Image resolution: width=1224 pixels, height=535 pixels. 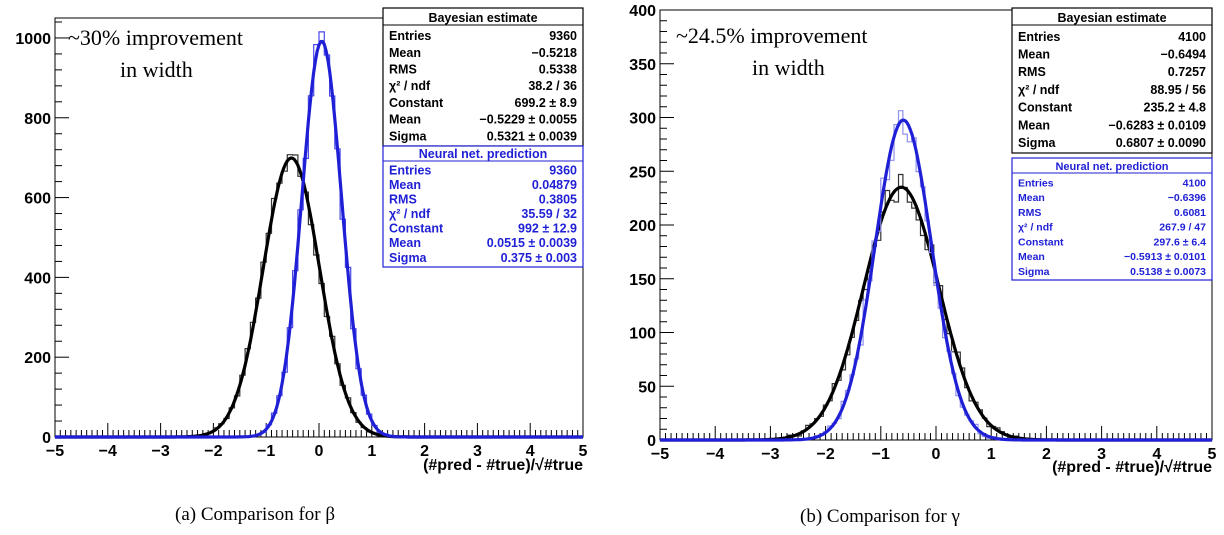 What do you see at coordinates (528, 120) in the screenshot?
I see `stats-value: −0.5229 ± 0.0055` at bounding box center [528, 120].